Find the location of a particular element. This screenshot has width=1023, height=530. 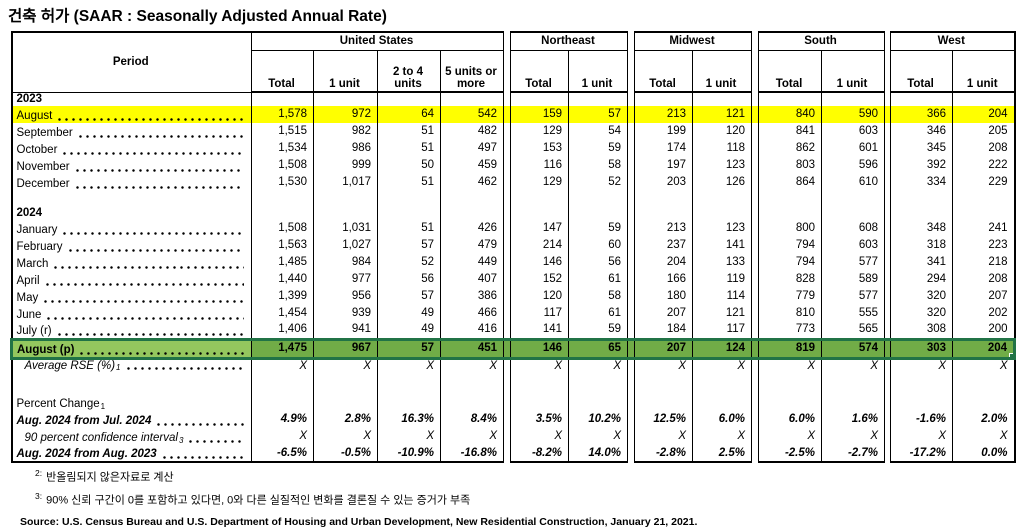

value-cell: 197 is located at coordinates (663, 165).